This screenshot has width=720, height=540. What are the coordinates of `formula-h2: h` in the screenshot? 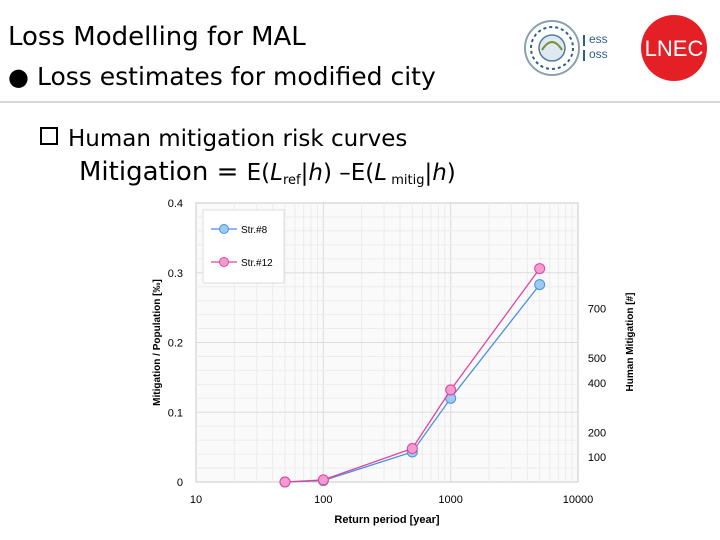 It's located at (439, 173).